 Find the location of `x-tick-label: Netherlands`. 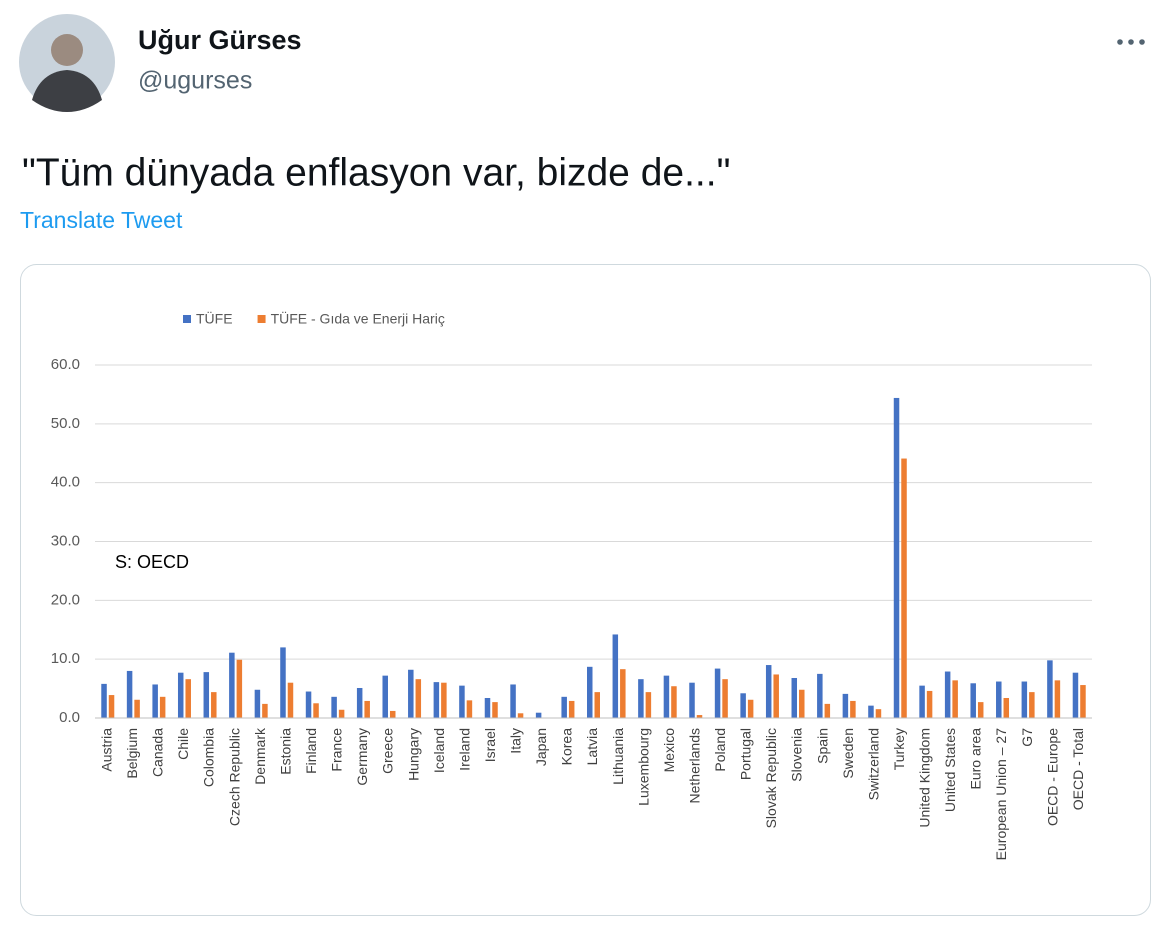

x-tick-label: Netherlands is located at coordinates (694, 766).